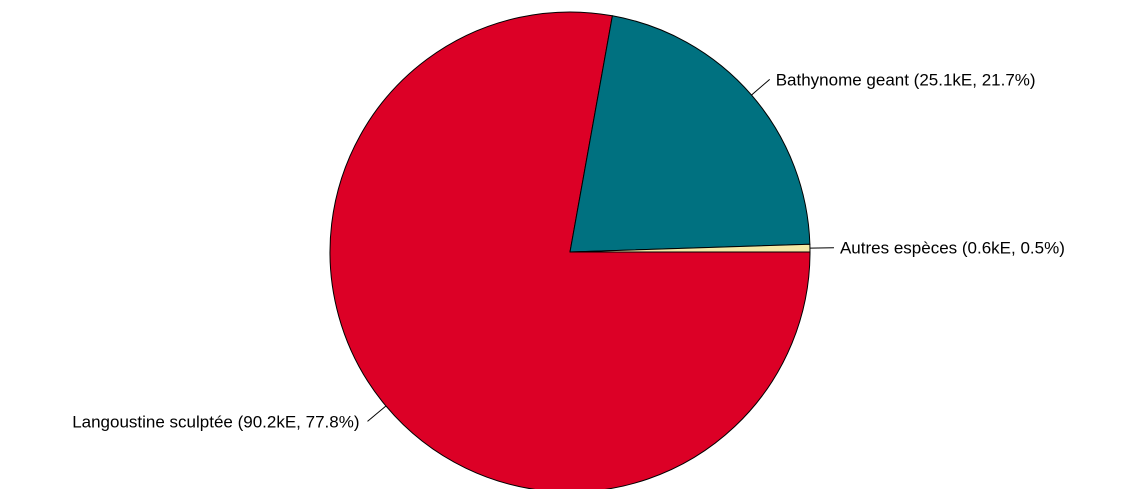 This screenshot has height=489, width=1121. What do you see at coordinates (377, 413) in the screenshot?
I see `leader-line-langoustine-sculptee` at bounding box center [377, 413].